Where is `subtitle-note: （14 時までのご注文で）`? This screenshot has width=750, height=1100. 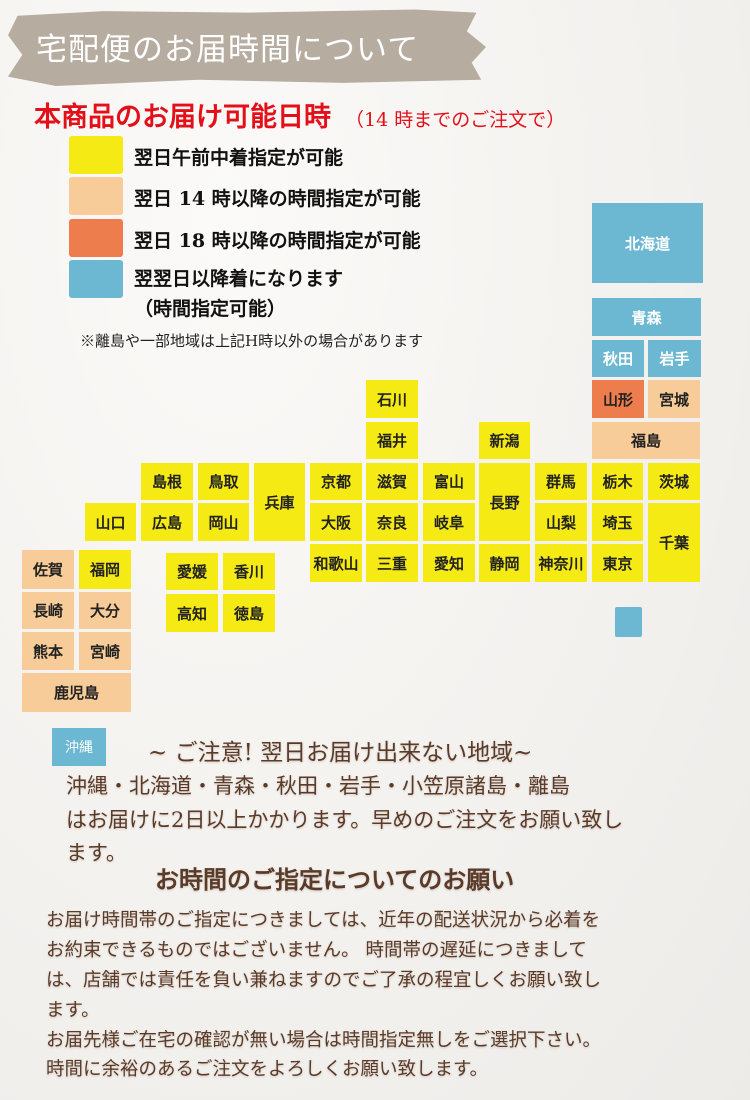
subtitle-note: （14 時までのご注文で） is located at coordinates (455, 120).